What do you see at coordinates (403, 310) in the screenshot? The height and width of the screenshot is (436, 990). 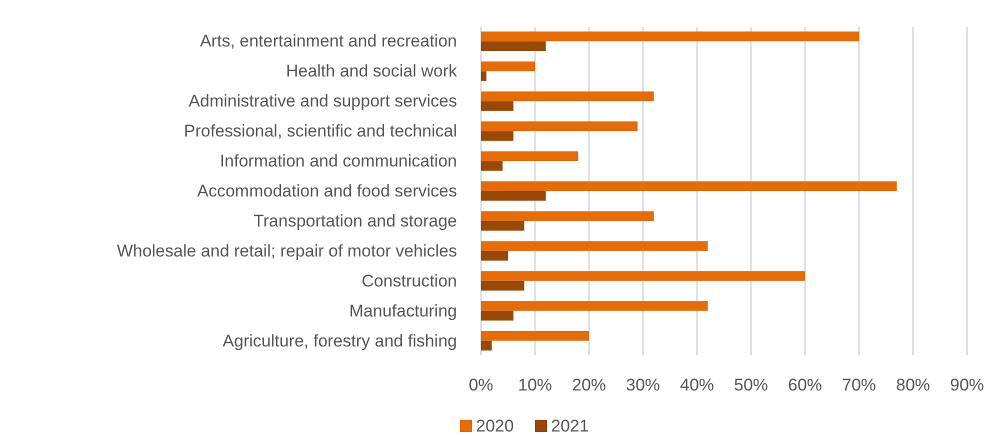 I see `y-tick-label: Manufacturing` at bounding box center [403, 310].